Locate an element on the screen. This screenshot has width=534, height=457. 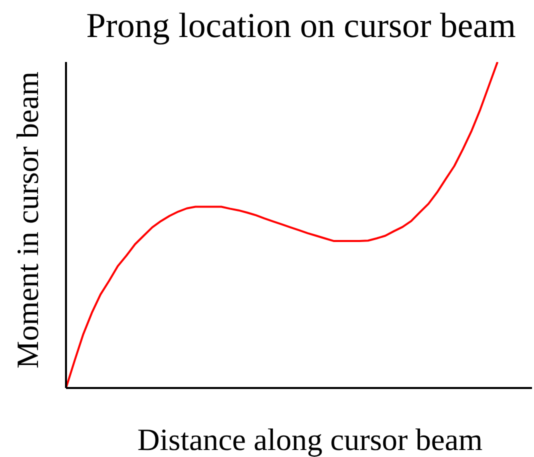
chart-title: Prong location on cursor beam is located at coordinates (301, 25).